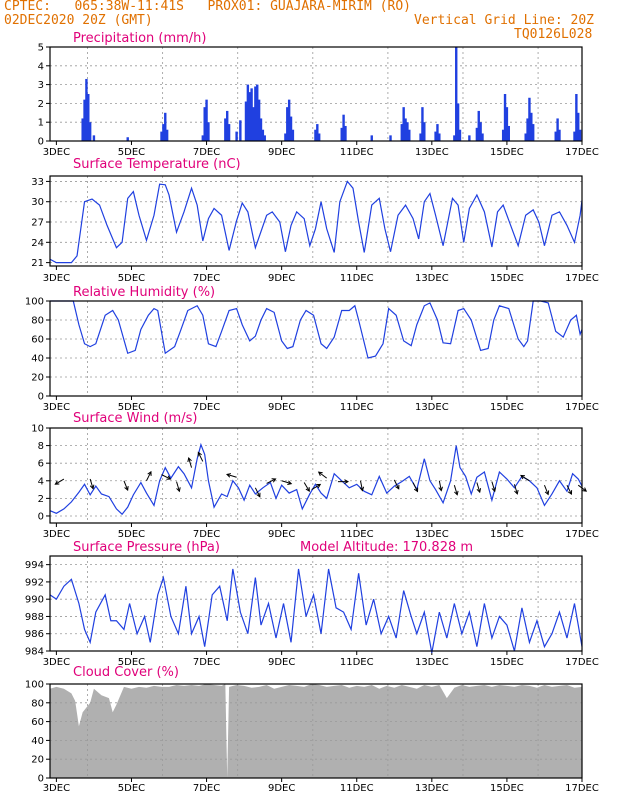 This screenshot has width=618, height=800. Describe the element at coordinates (157, 164) in the screenshot. I see `panel-title: Surface Temperature (nC)` at that location.